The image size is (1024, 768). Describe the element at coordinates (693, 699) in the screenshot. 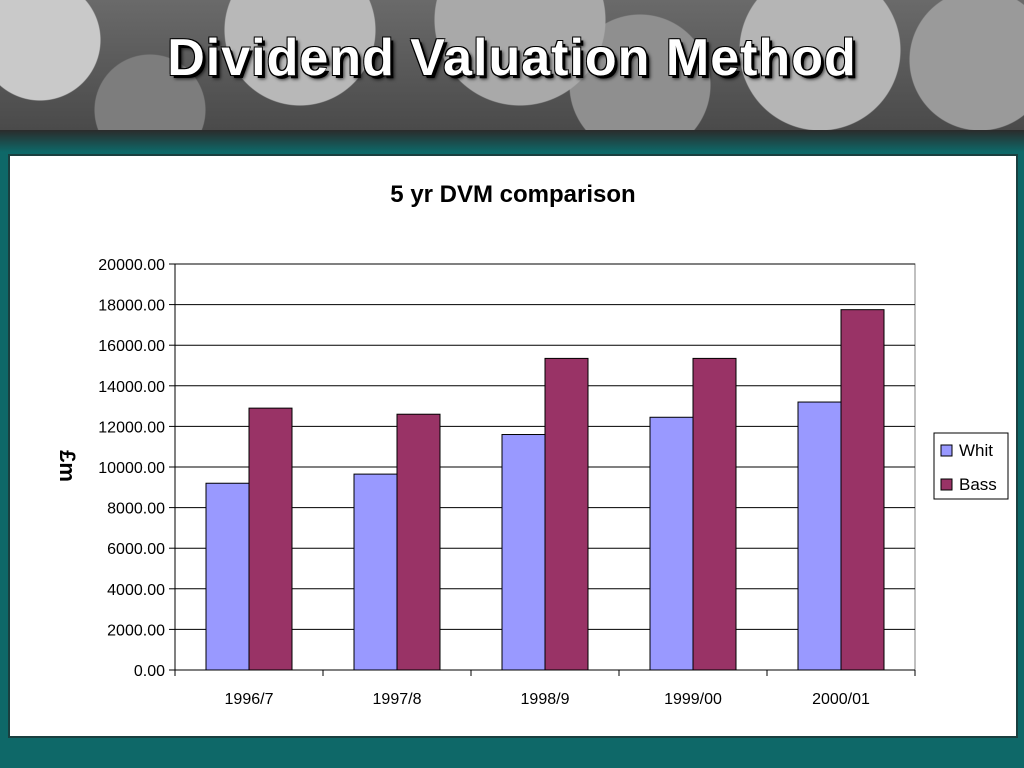

I see `x-tick-label: 1999/00` at that location.